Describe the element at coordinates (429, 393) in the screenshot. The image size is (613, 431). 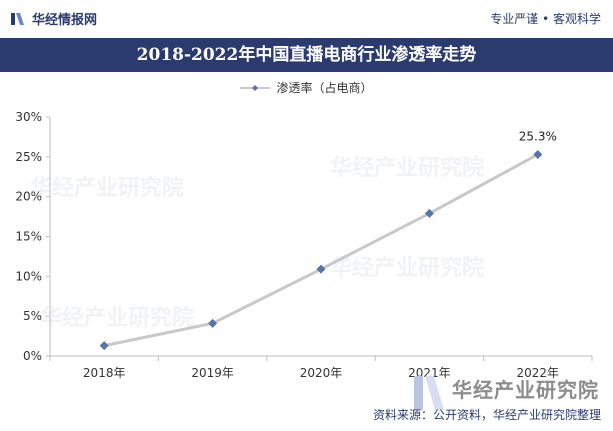
I see `watermark-logo-icon` at that location.